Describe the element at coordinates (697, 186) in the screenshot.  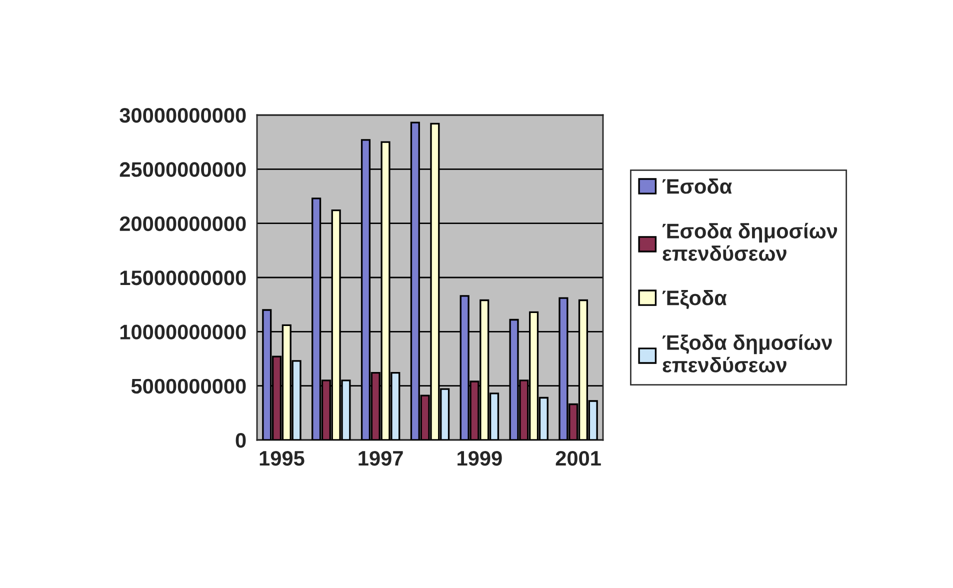
I see `legend-label: Έσοδα` at that location.